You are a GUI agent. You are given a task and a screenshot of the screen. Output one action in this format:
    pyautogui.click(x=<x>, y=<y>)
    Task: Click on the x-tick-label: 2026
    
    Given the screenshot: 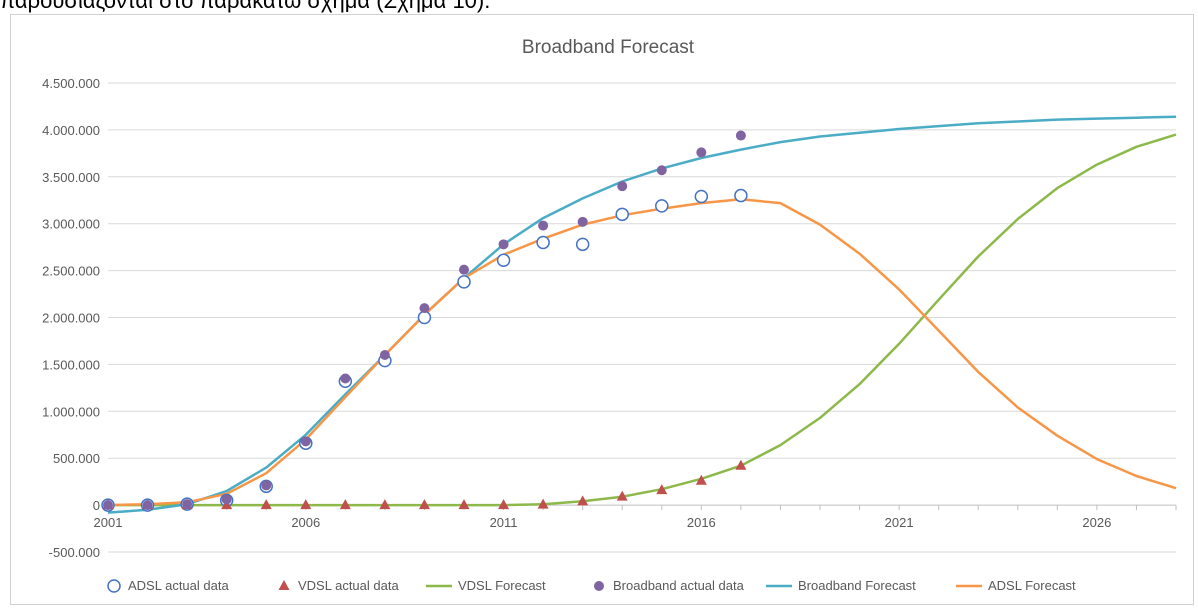 What is the action you would take?
    pyautogui.click(x=1096, y=522)
    